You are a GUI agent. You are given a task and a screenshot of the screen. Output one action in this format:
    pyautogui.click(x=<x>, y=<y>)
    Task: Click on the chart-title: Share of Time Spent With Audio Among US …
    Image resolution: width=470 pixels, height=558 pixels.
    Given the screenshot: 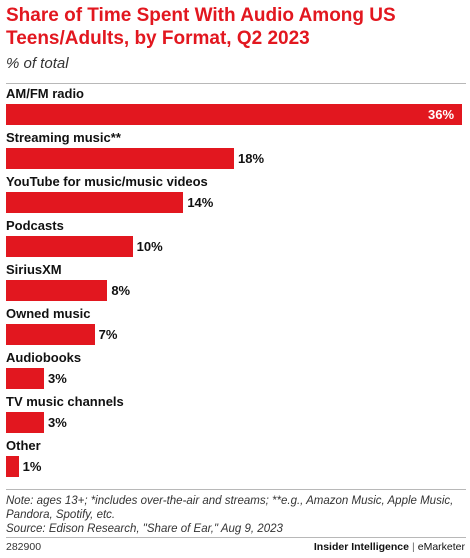 What is the action you would take?
    pyautogui.click(x=201, y=27)
    